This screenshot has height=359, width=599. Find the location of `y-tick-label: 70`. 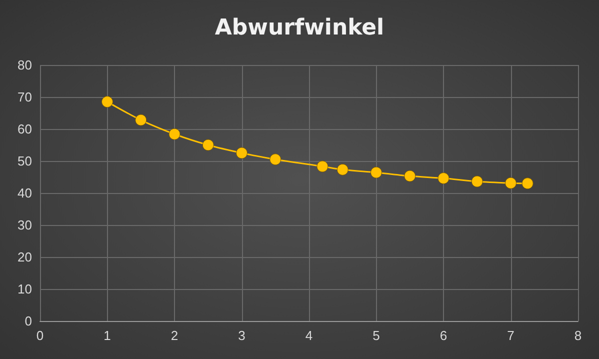

y-tick-label: 70 is located at coordinates (25, 97).